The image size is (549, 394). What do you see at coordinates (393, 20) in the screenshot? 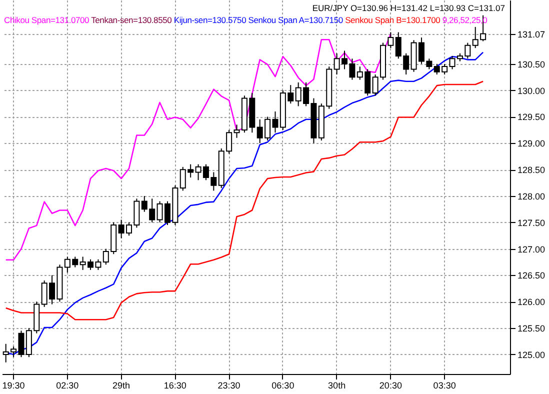
I see `text: Senkou Span B=130.1700` at bounding box center [393, 20].